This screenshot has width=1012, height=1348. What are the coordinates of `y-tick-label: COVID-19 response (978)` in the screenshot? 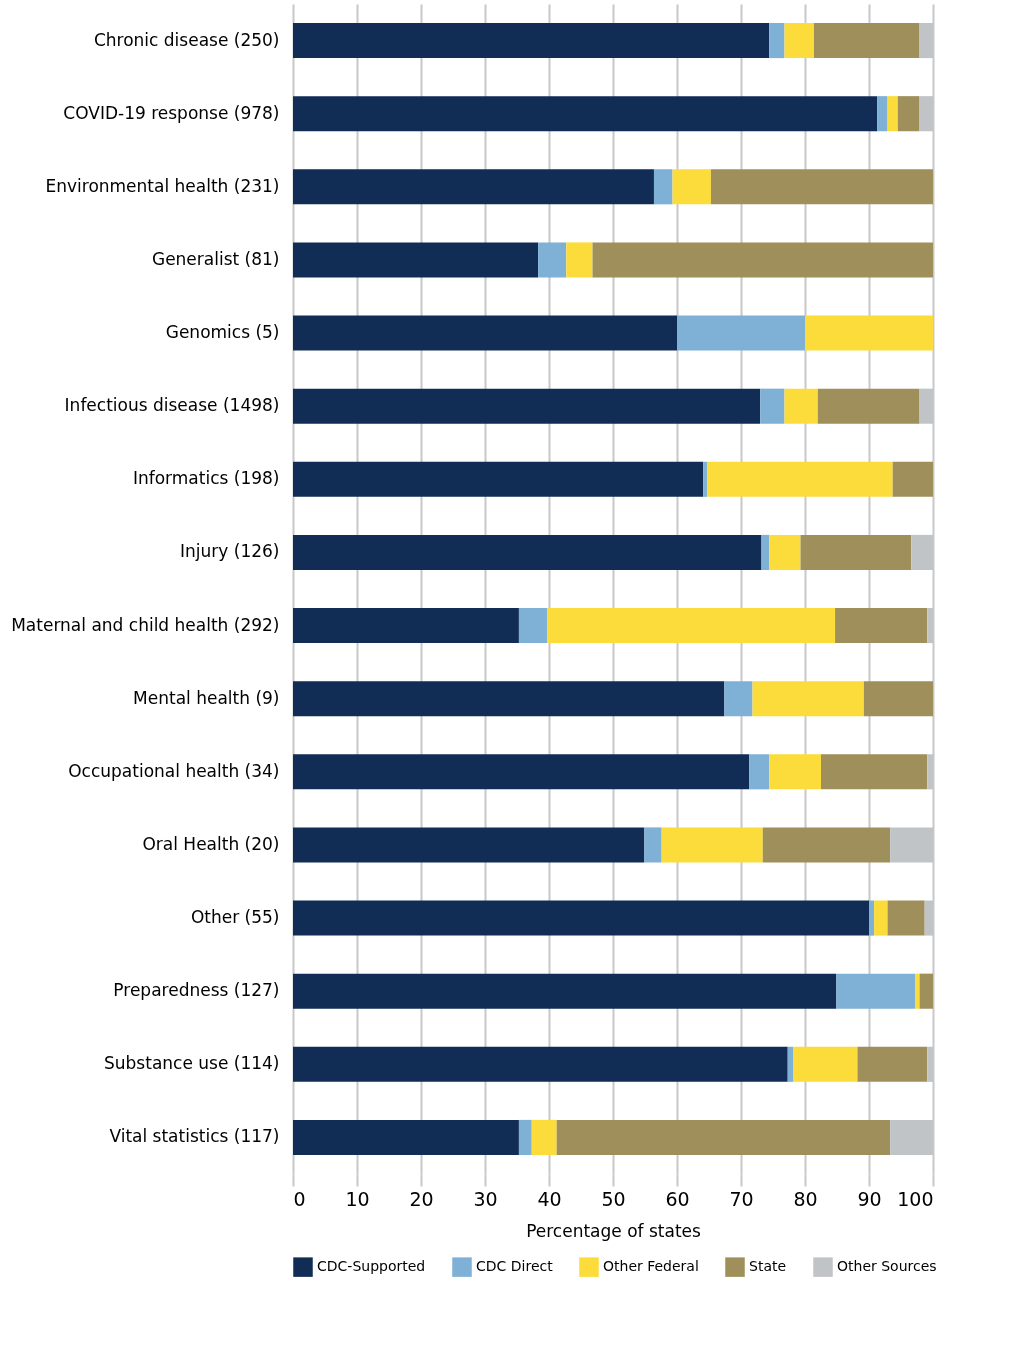 It's located at (171, 112).